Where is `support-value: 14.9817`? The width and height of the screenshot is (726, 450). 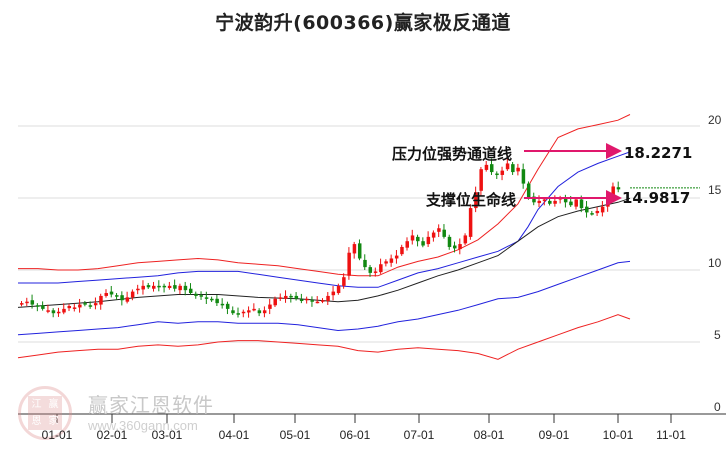 support-value: 14.9817 is located at coordinates (656, 198).